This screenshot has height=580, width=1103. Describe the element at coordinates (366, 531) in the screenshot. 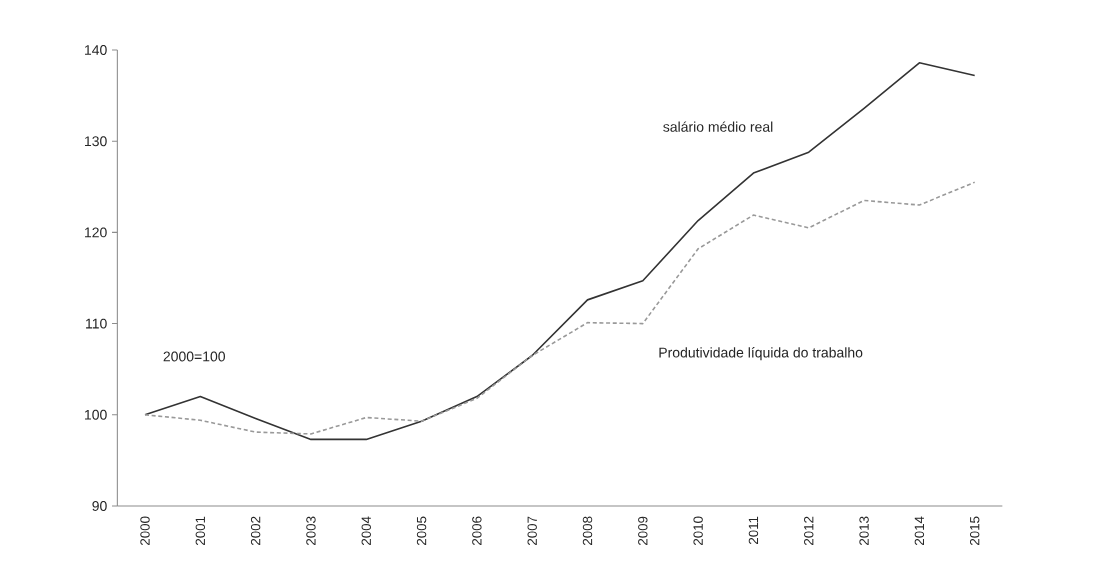

I see `x-tick-label: 2004` at that location.